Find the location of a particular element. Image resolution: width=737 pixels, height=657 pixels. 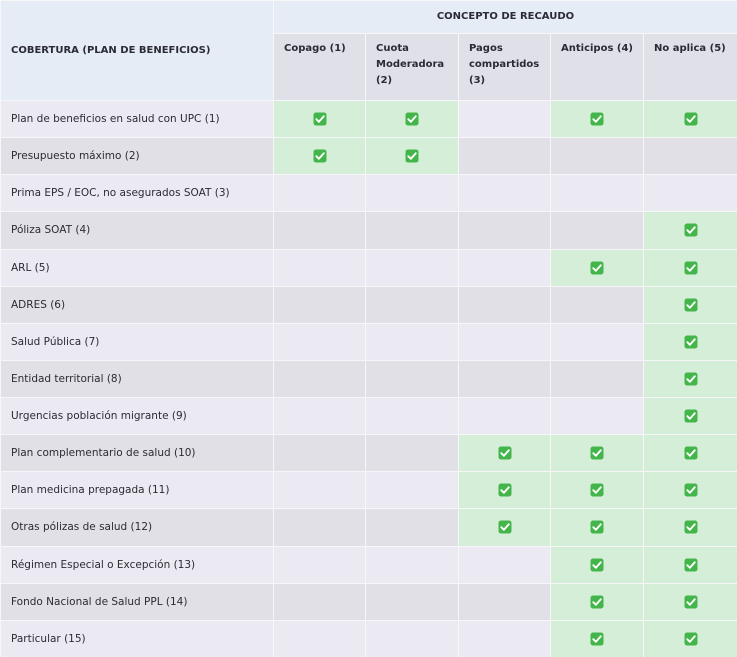

row-label: Particular (15) is located at coordinates (137, 638).